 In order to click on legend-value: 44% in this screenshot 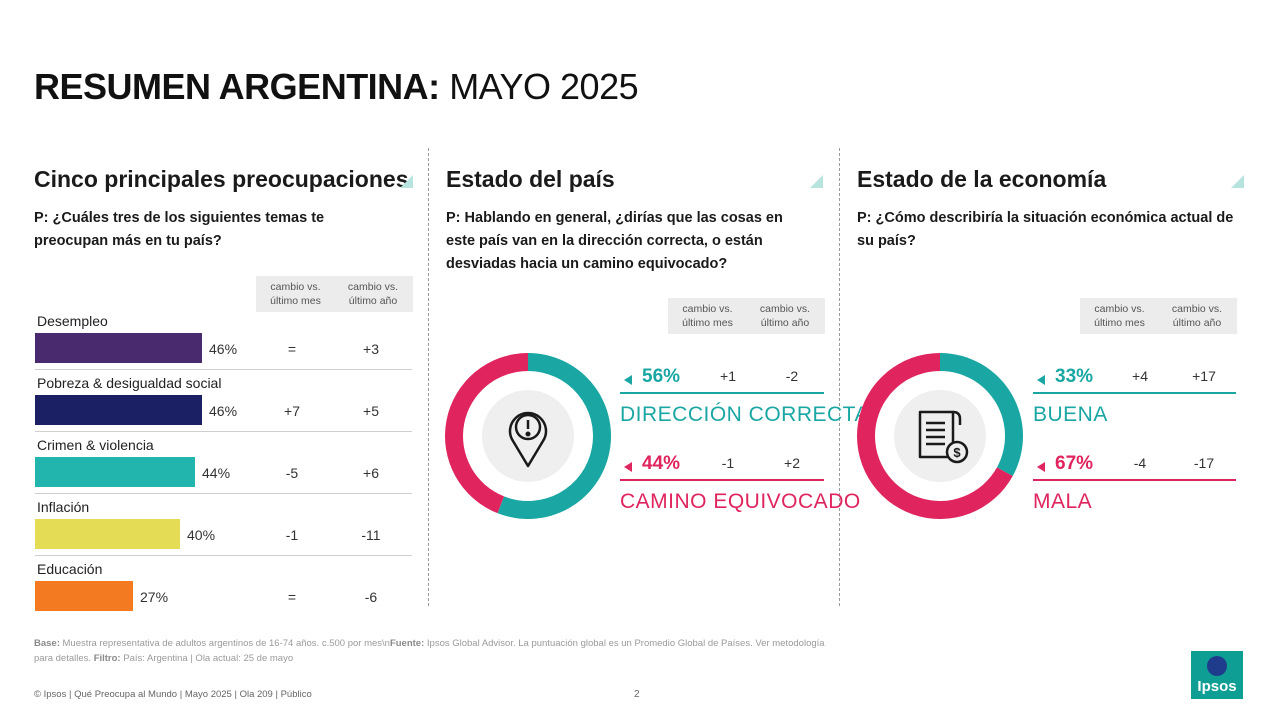, I will do `click(661, 463)`.